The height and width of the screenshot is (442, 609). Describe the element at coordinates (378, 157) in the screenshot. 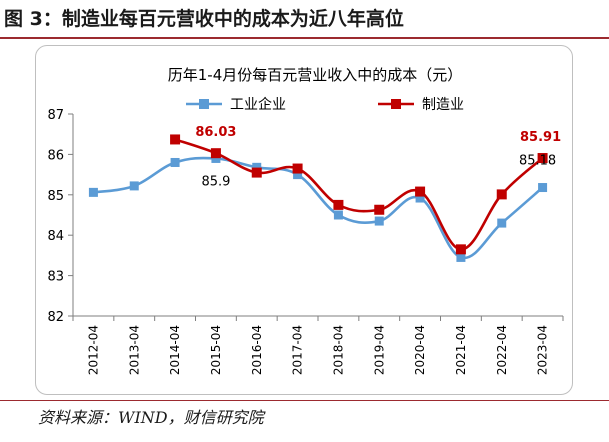

I see `chart-data-labels: 86.03 85.9 85.91 85.18` at that location.